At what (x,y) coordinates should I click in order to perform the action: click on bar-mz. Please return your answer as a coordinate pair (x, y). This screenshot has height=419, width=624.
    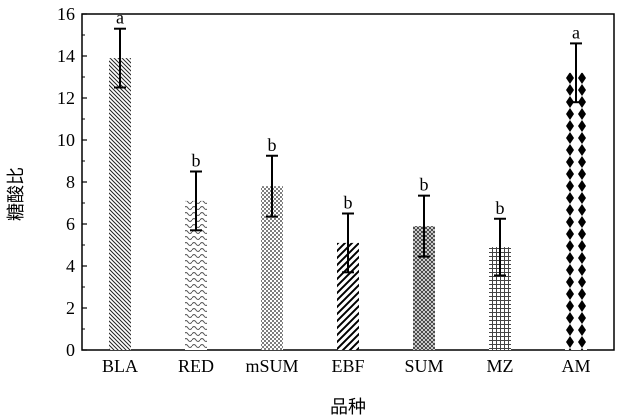
    Looking at the image, I should click on (500, 298).